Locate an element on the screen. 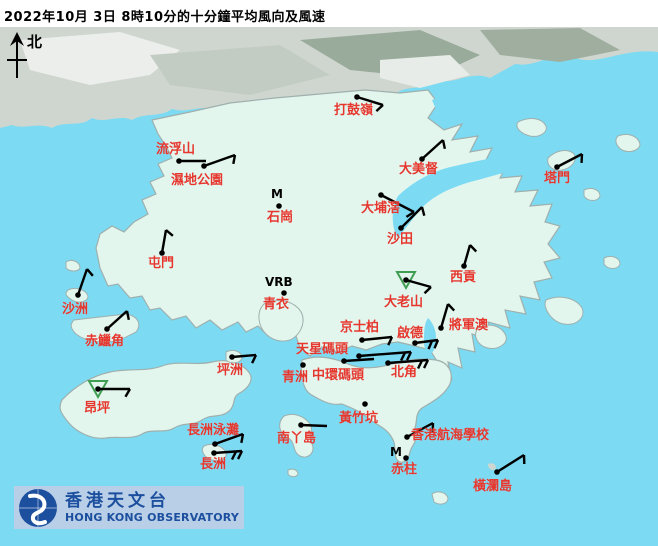 The height and width of the screenshot is (546, 658). starling-inlet is located at coordinates (464, 104).